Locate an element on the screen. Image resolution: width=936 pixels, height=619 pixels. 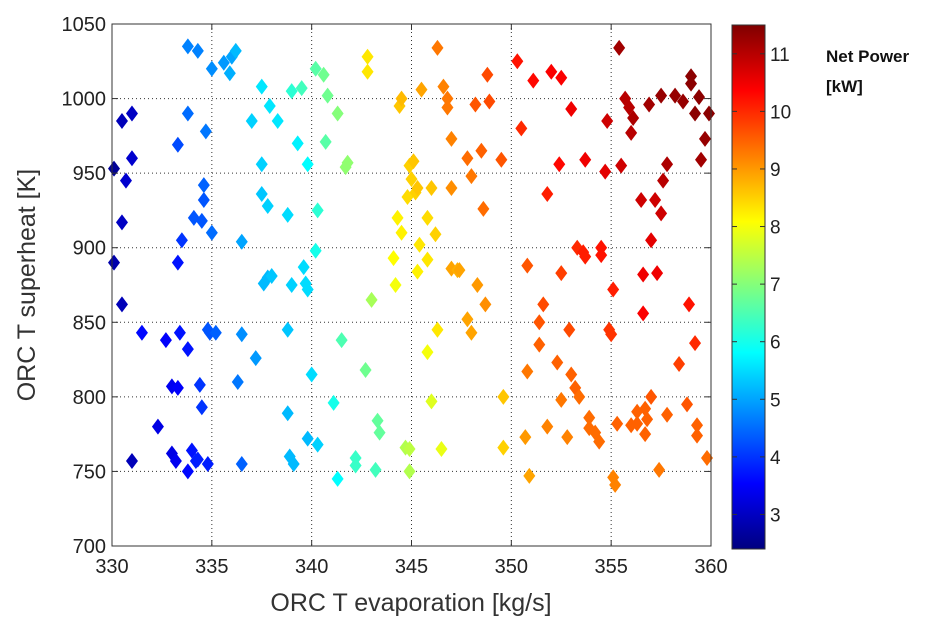
colorbar-tick-label: 8 is located at coordinates (775, 228).